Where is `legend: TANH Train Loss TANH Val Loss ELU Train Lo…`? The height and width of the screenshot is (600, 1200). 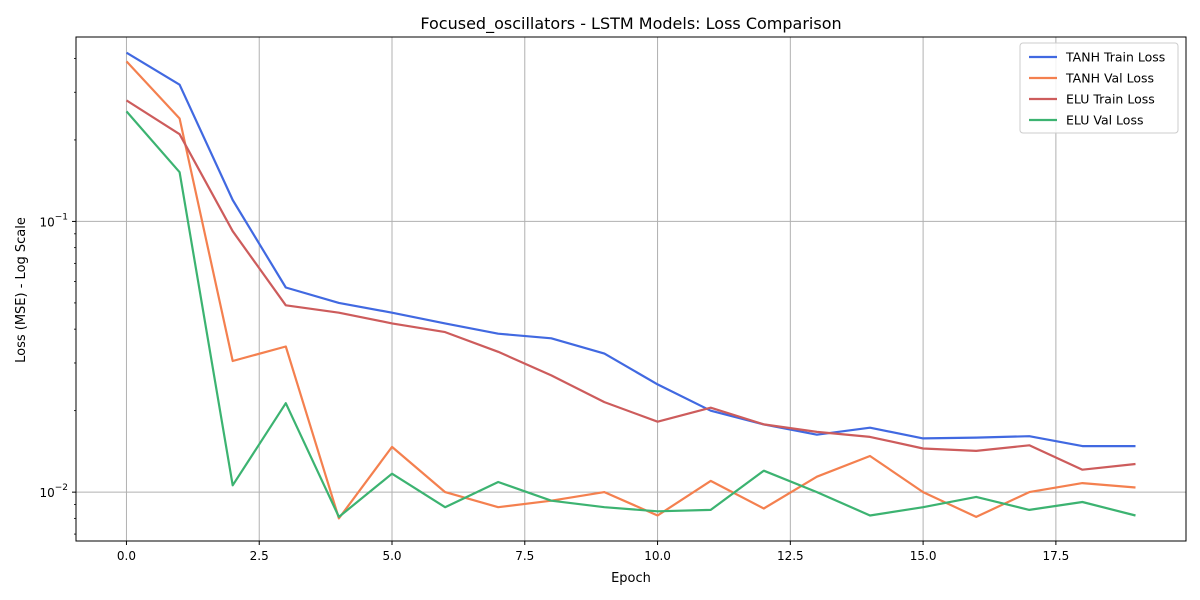 legend: TANH Train Loss TANH Val Loss ELU Train Lo… is located at coordinates (1099, 88).